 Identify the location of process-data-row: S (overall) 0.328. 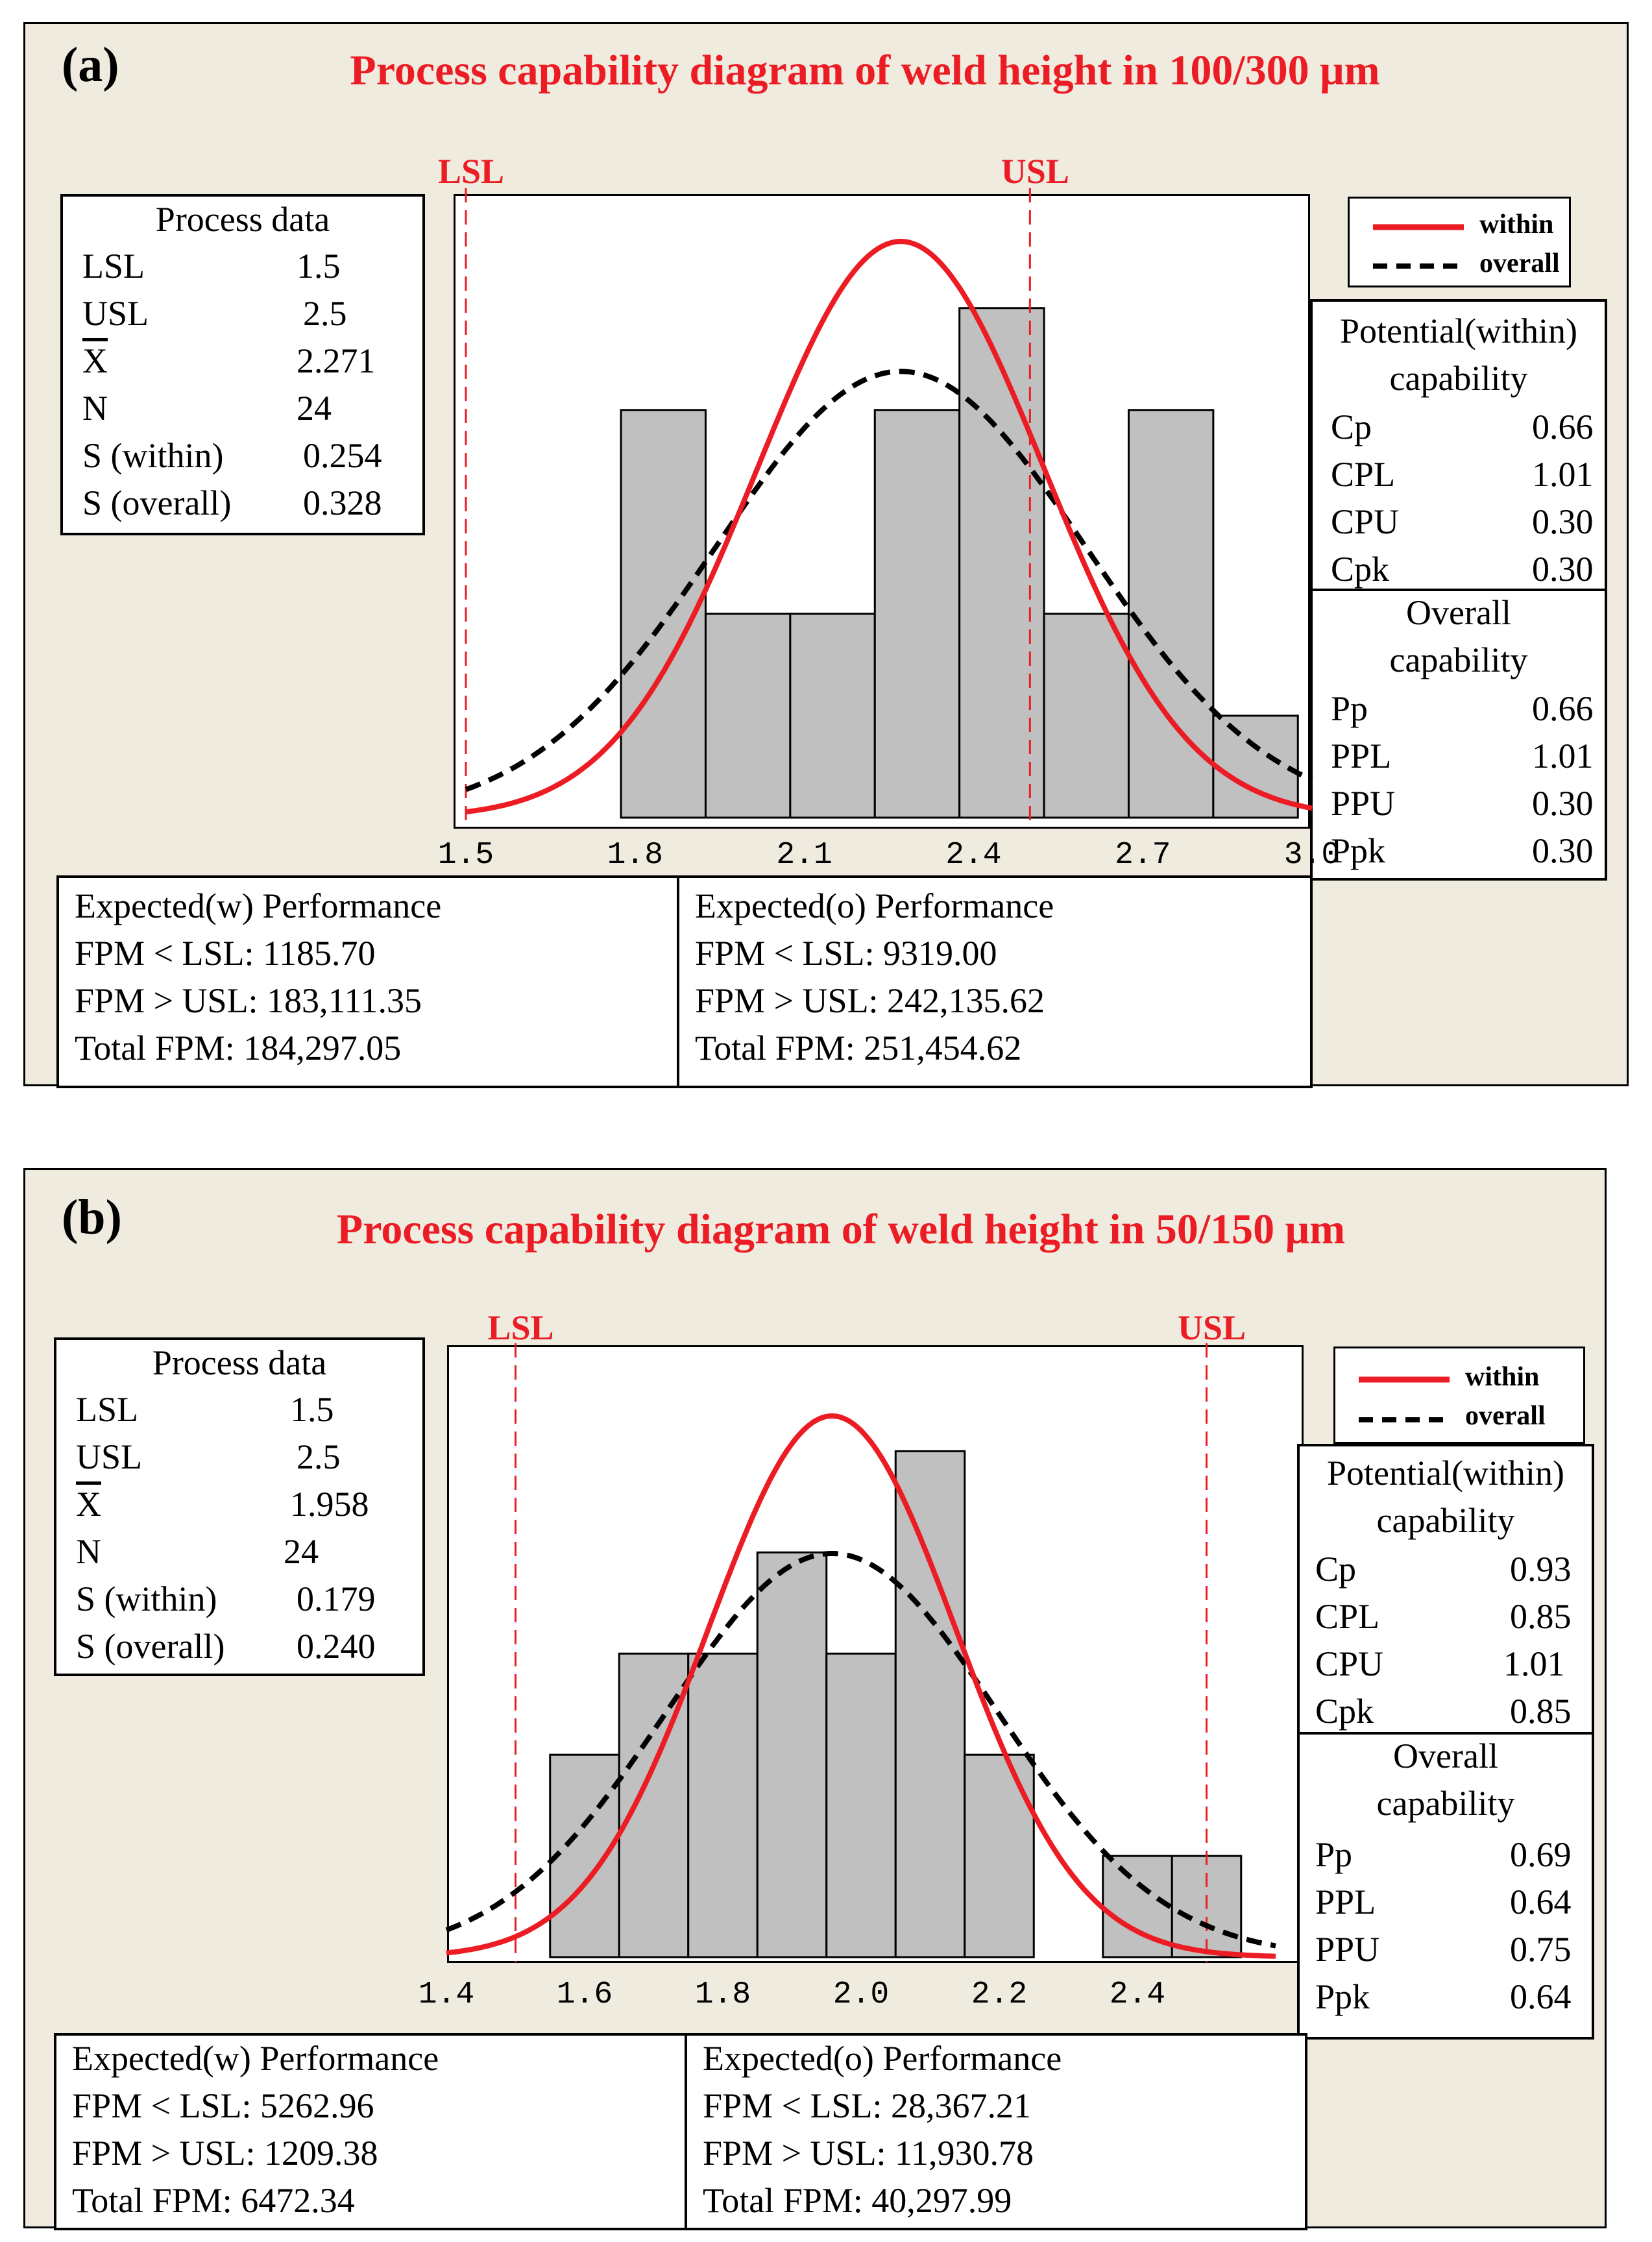
(232, 502).